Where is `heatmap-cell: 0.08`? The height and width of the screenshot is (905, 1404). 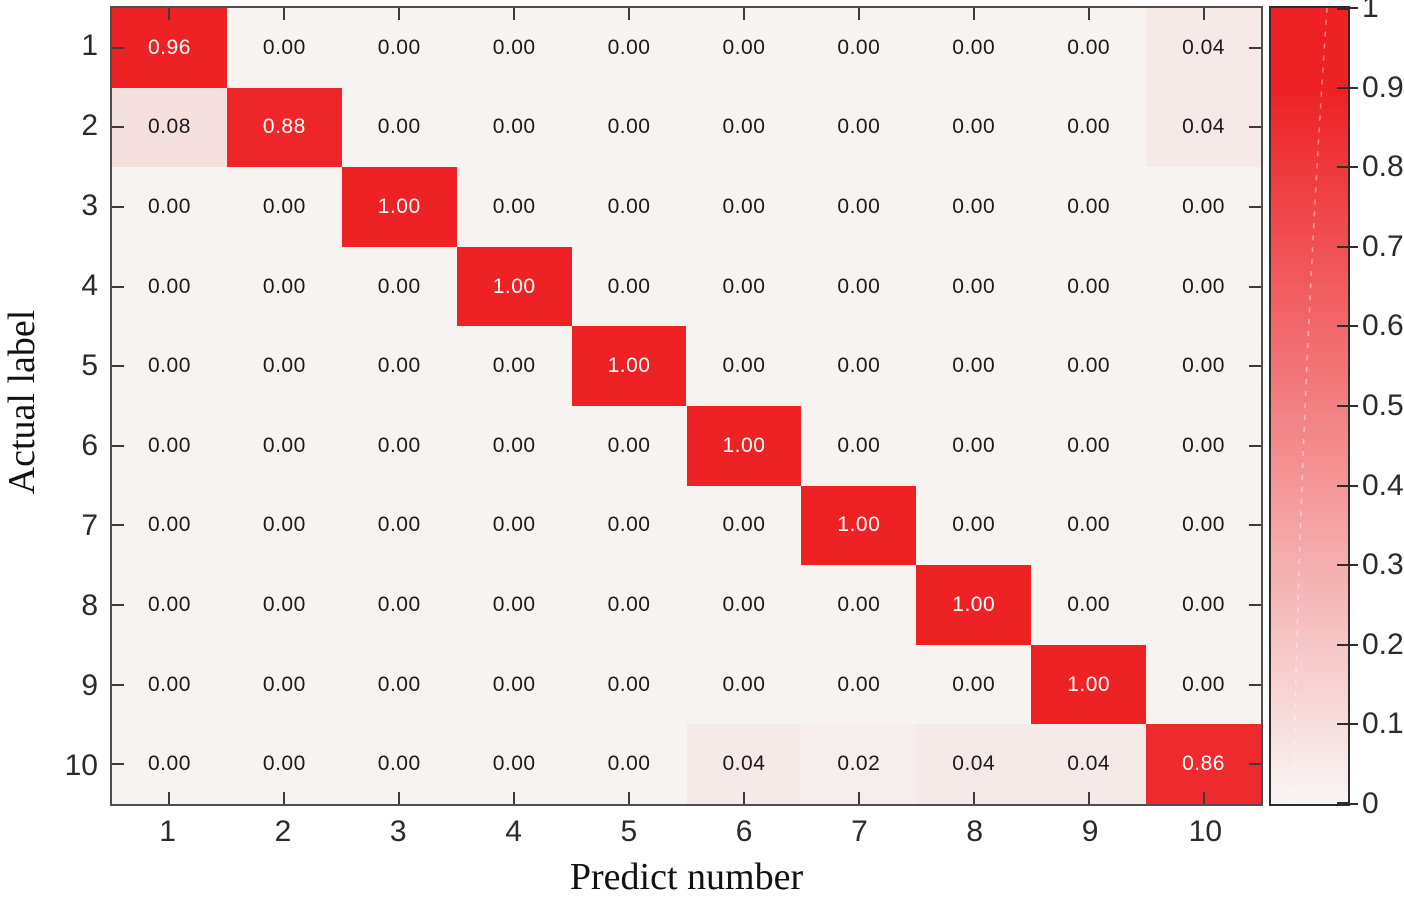
heatmap-cell: 0.08 is located at coordinates (169, 127).